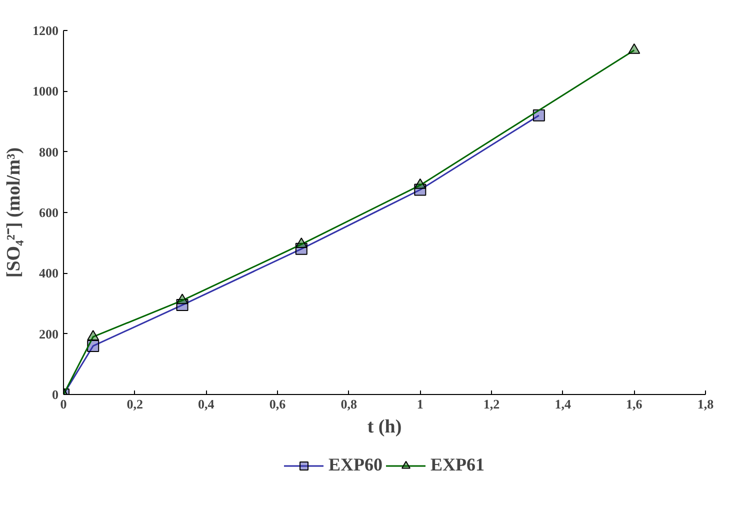 Image resolution: width=729 pixels, height=510 pixels. What do you see at coordinates (355, 465) in the screenshot?
I see `legend-label: EXP60` at bounding box center [355, 465].